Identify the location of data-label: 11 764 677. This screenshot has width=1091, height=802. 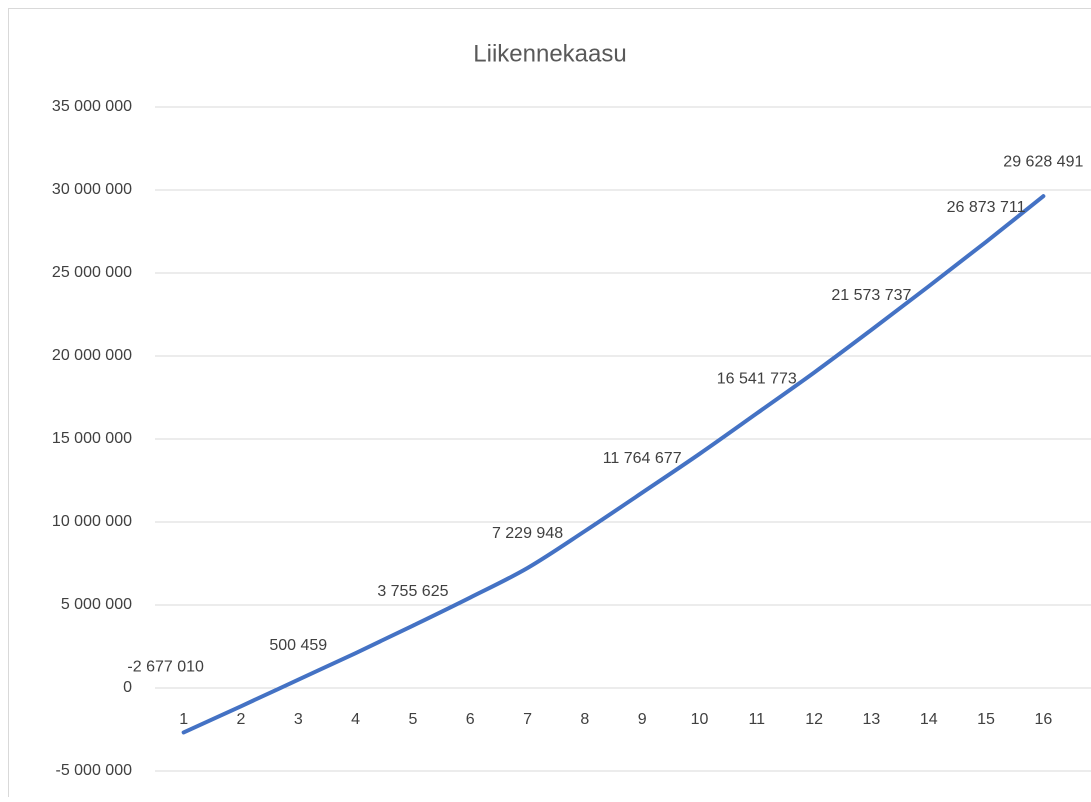
(642, 458).